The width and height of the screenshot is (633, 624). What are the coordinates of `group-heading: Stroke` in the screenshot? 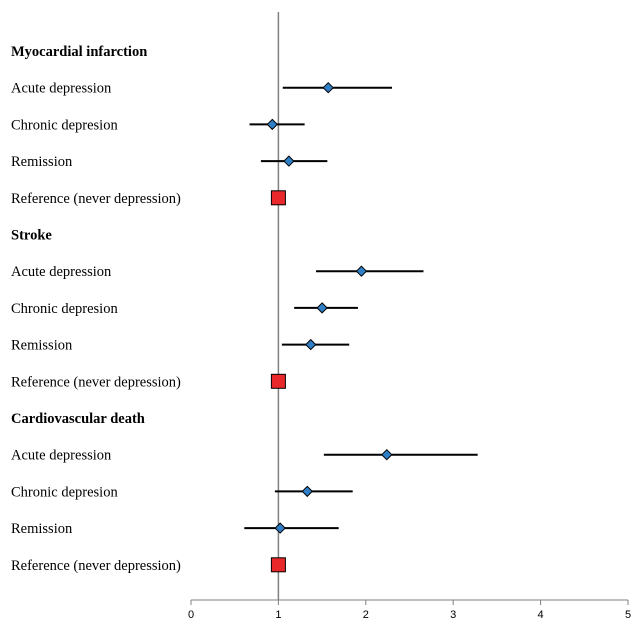 It's located at (31, 236).